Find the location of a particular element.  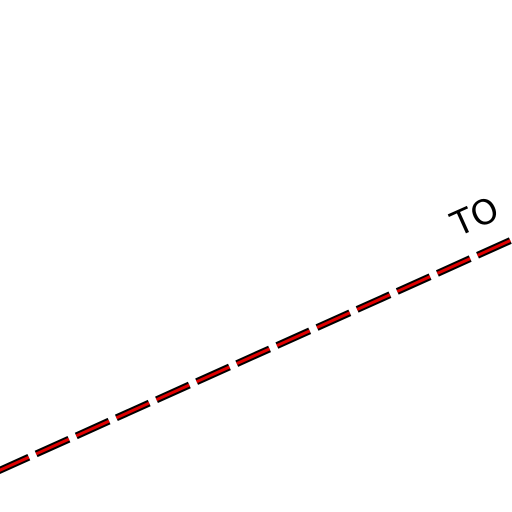

road-label: TO is located at coordinates (474, 217).